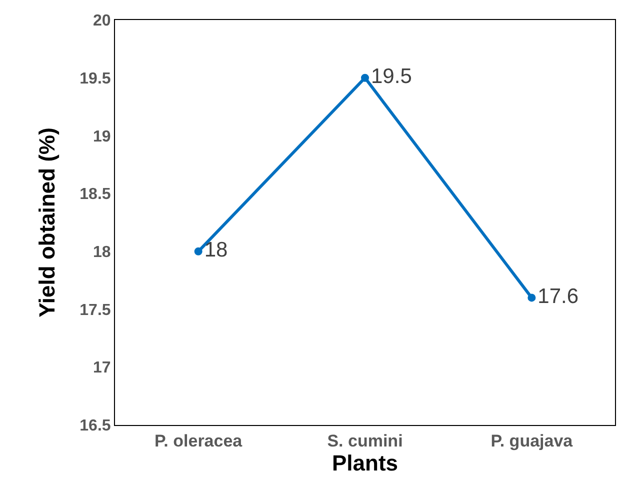 The width and height of the screenshot is (632, 487). Describe the element at coordinates (532, 440) in the screenshot. I see `x-tick-label: P. guajava` at that location.